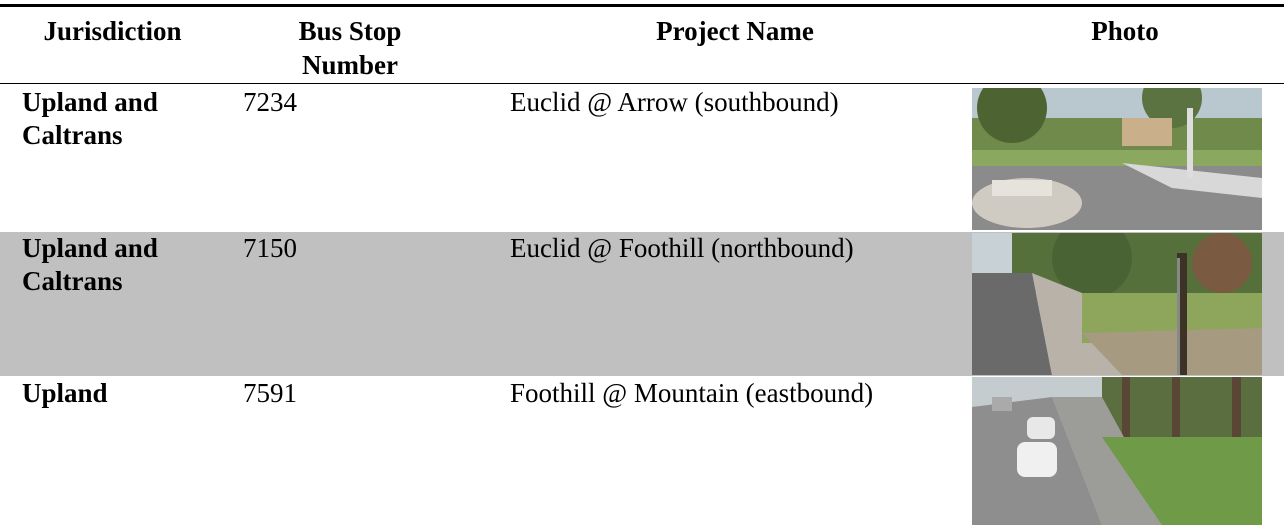  Describe the element at coordinates (674, 102) in the screenshot. I see `project-name: Euclid @ Arrow (southbound)` at that location.